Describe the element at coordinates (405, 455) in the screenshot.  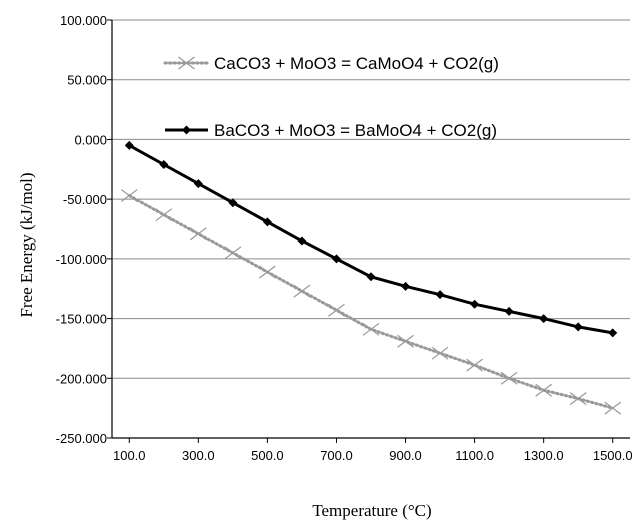
I see `x-tick-label: 900.0` at that location.